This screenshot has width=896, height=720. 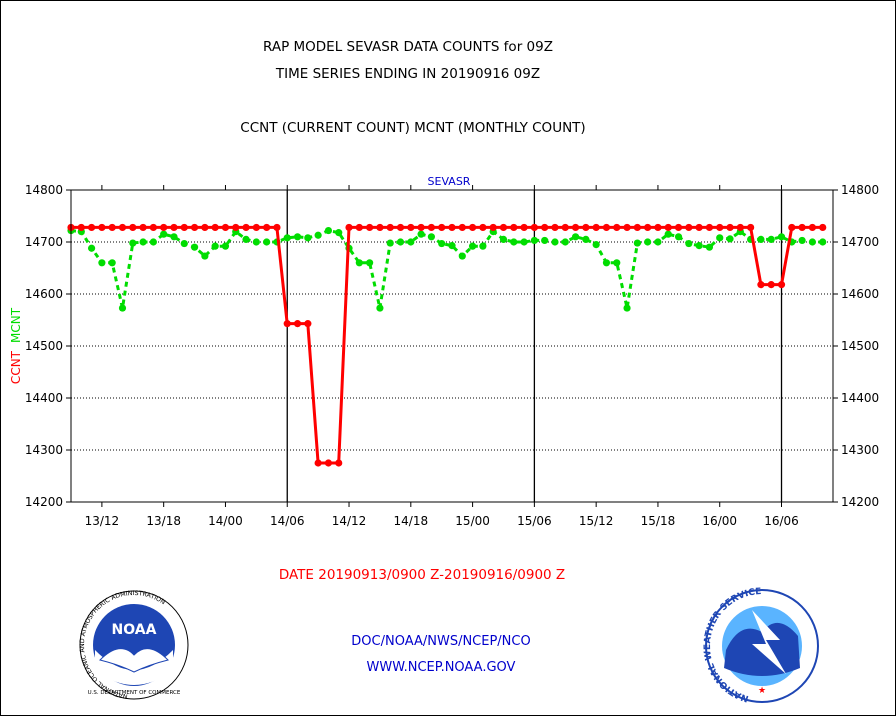 What do you see at coordinates (449, 181) in the screenshot?
I see `plot-label: SEVASR` at bounding box center [449, 181].